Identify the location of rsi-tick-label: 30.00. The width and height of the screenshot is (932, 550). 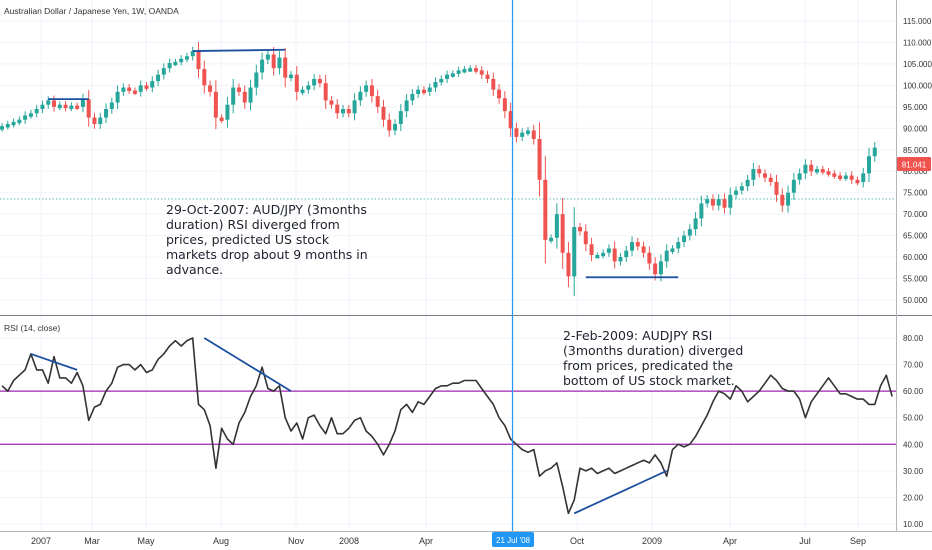
(913, 471).